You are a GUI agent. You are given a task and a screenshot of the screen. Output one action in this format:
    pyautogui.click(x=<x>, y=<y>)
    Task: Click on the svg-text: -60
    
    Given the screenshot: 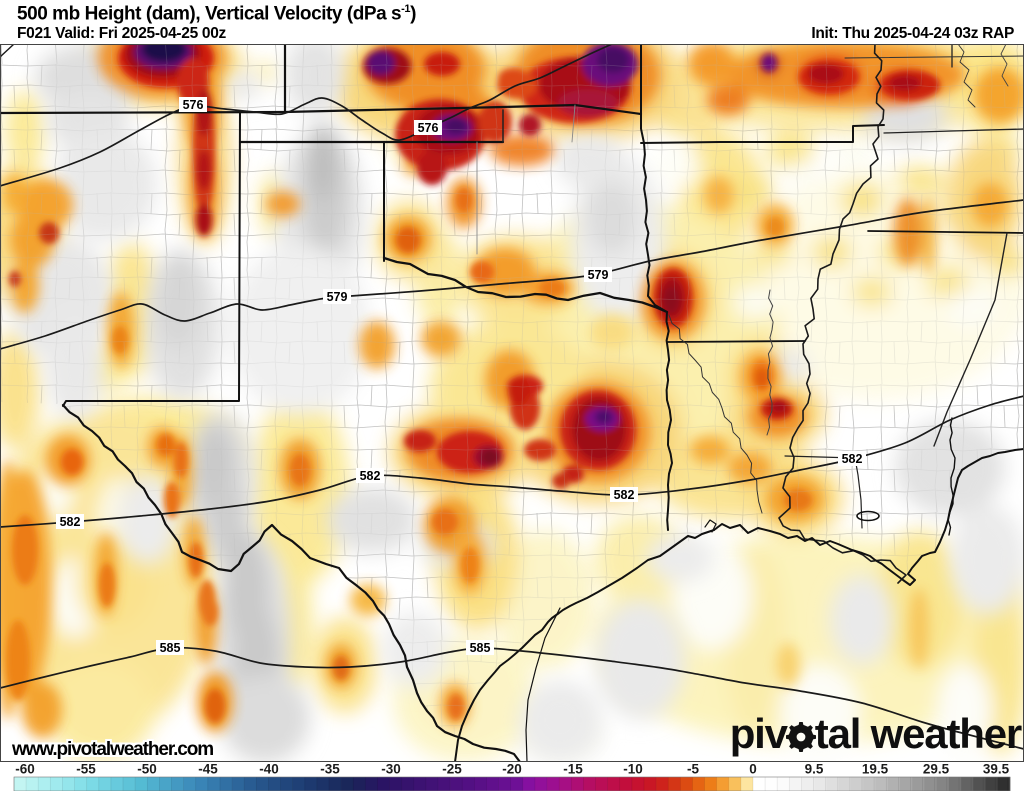 What is the action you would take?
    pyautogui.click(x=25, y=769)
    